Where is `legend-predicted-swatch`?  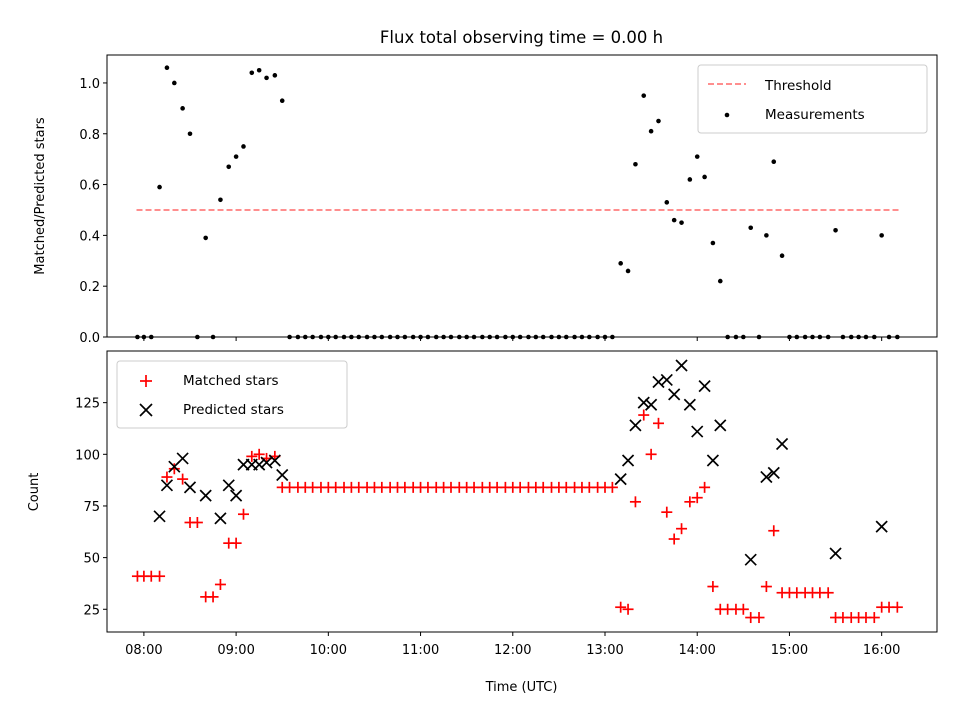
legend-predicted-swatch is located at coordinates (146, 410).